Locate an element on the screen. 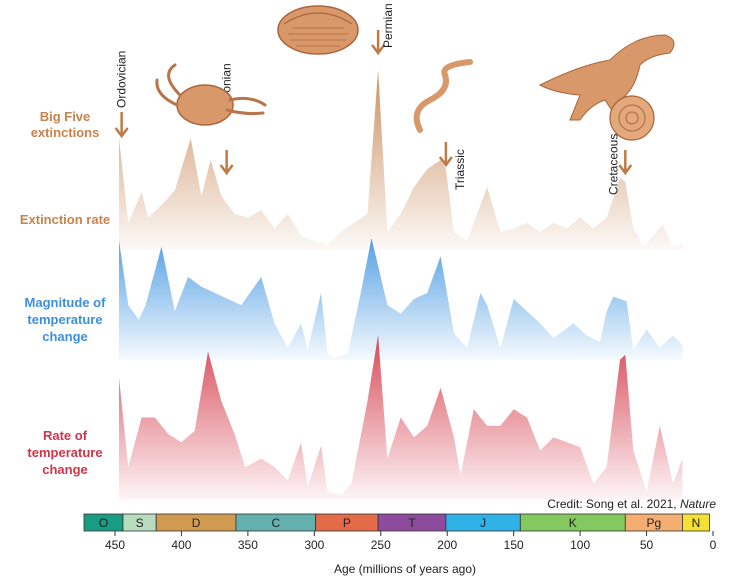 Image resolution: width=730 pixels, height=581 pixels. series-label-rate-line2: temperature is located at coordinates (64, 452).